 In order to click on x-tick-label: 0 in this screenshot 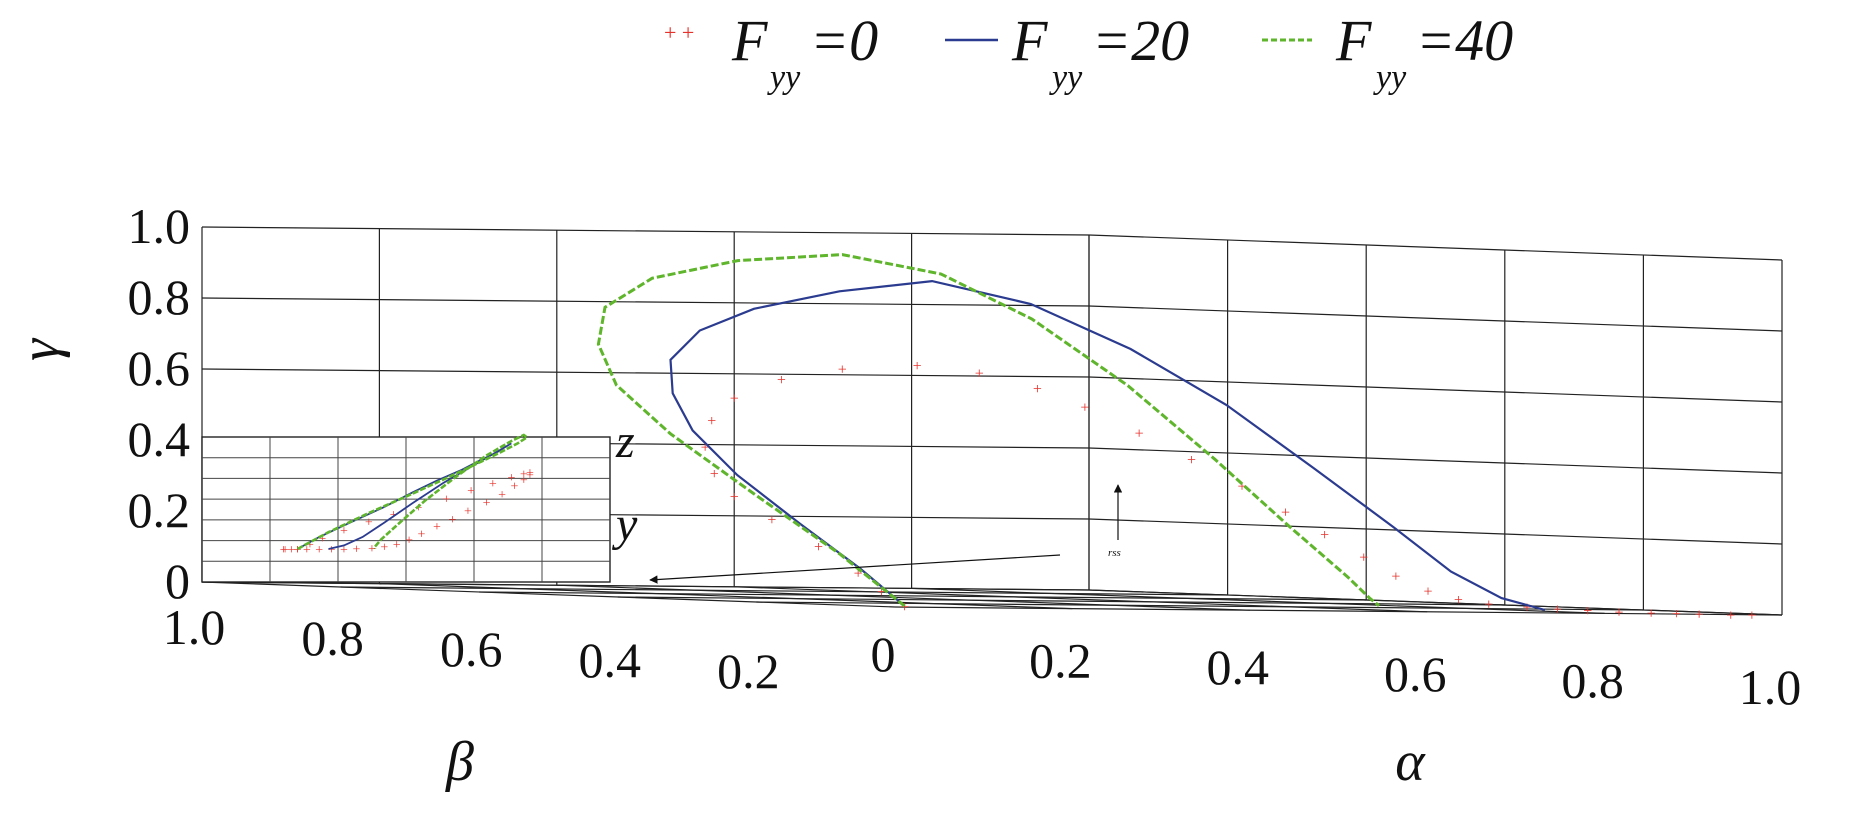, I will do `click(883, 654)`.